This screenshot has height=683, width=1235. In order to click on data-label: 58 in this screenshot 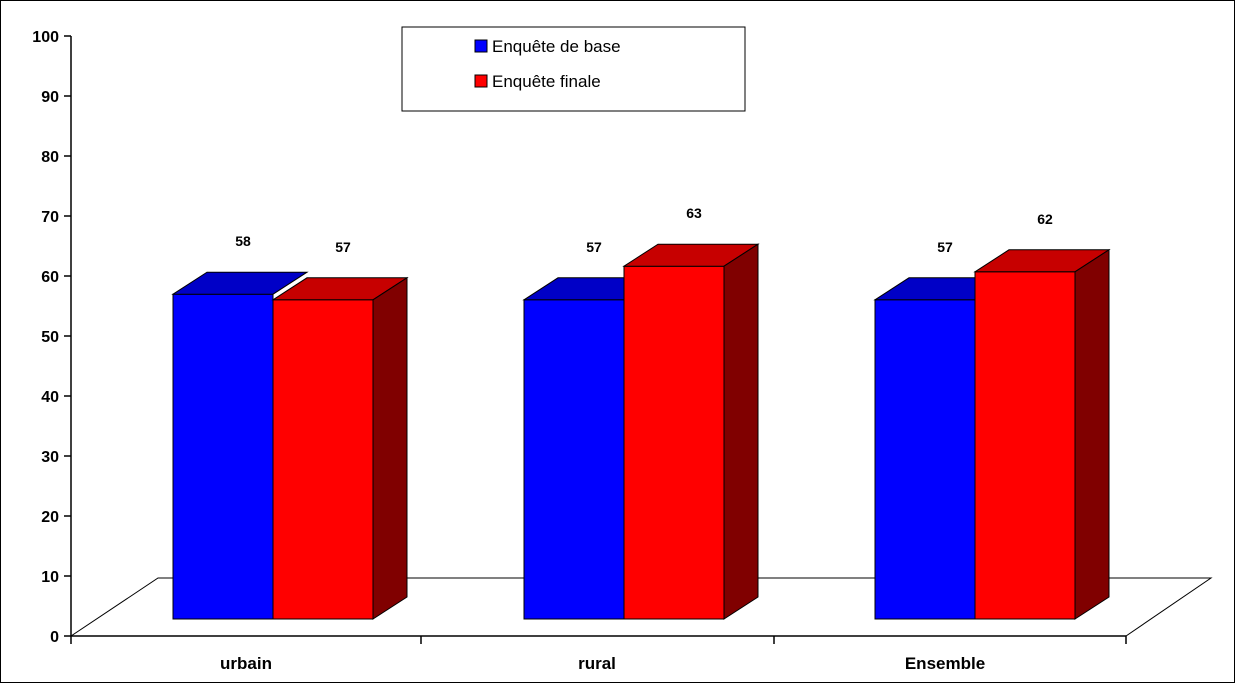, I will do `click(243, 241)`.